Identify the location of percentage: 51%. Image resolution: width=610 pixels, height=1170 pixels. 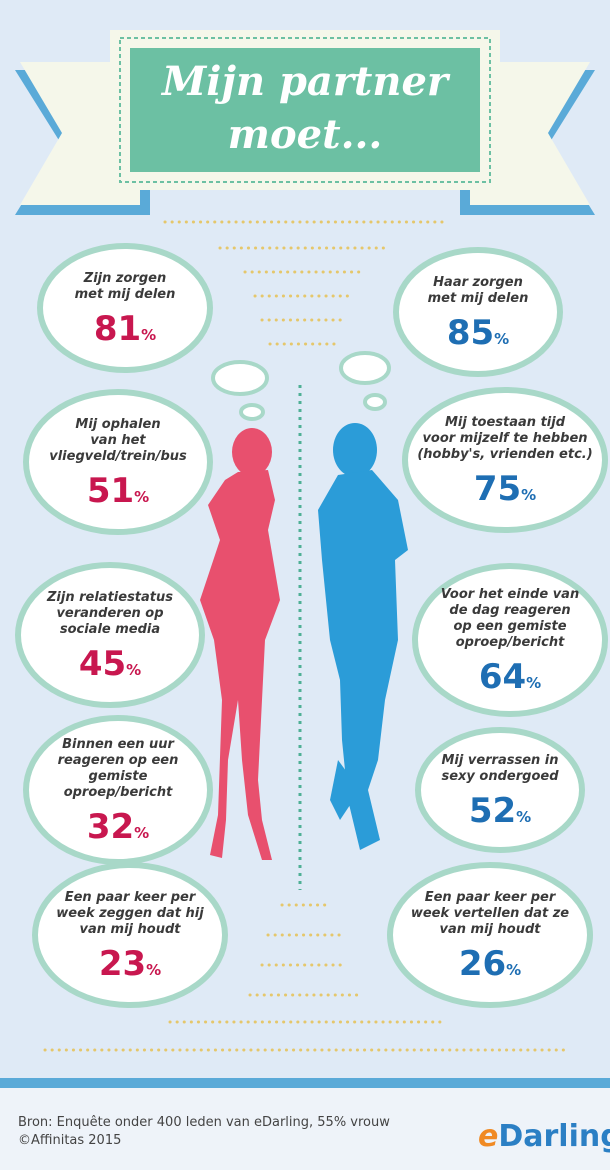
(118, 491).